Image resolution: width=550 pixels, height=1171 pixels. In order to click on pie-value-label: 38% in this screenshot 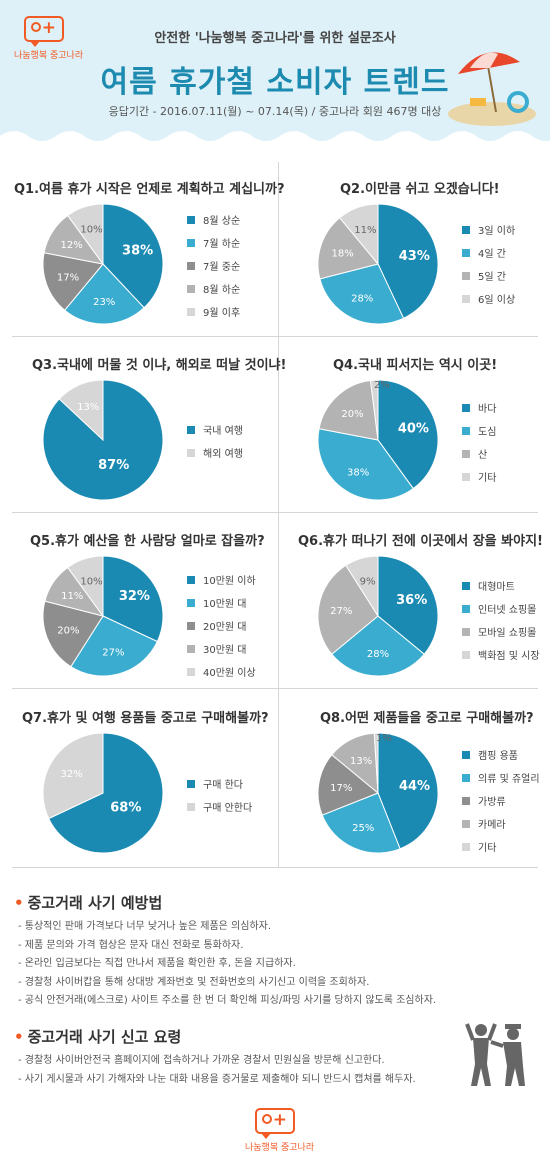, I will do `click(137, 250)`.